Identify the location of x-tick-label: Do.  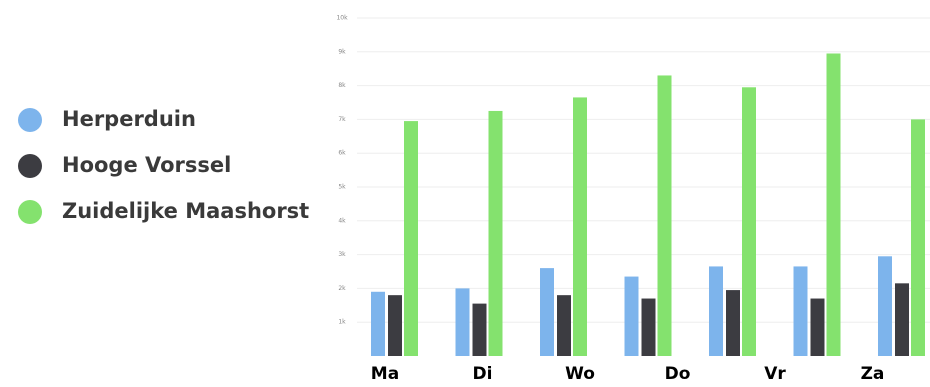
(678, 373).